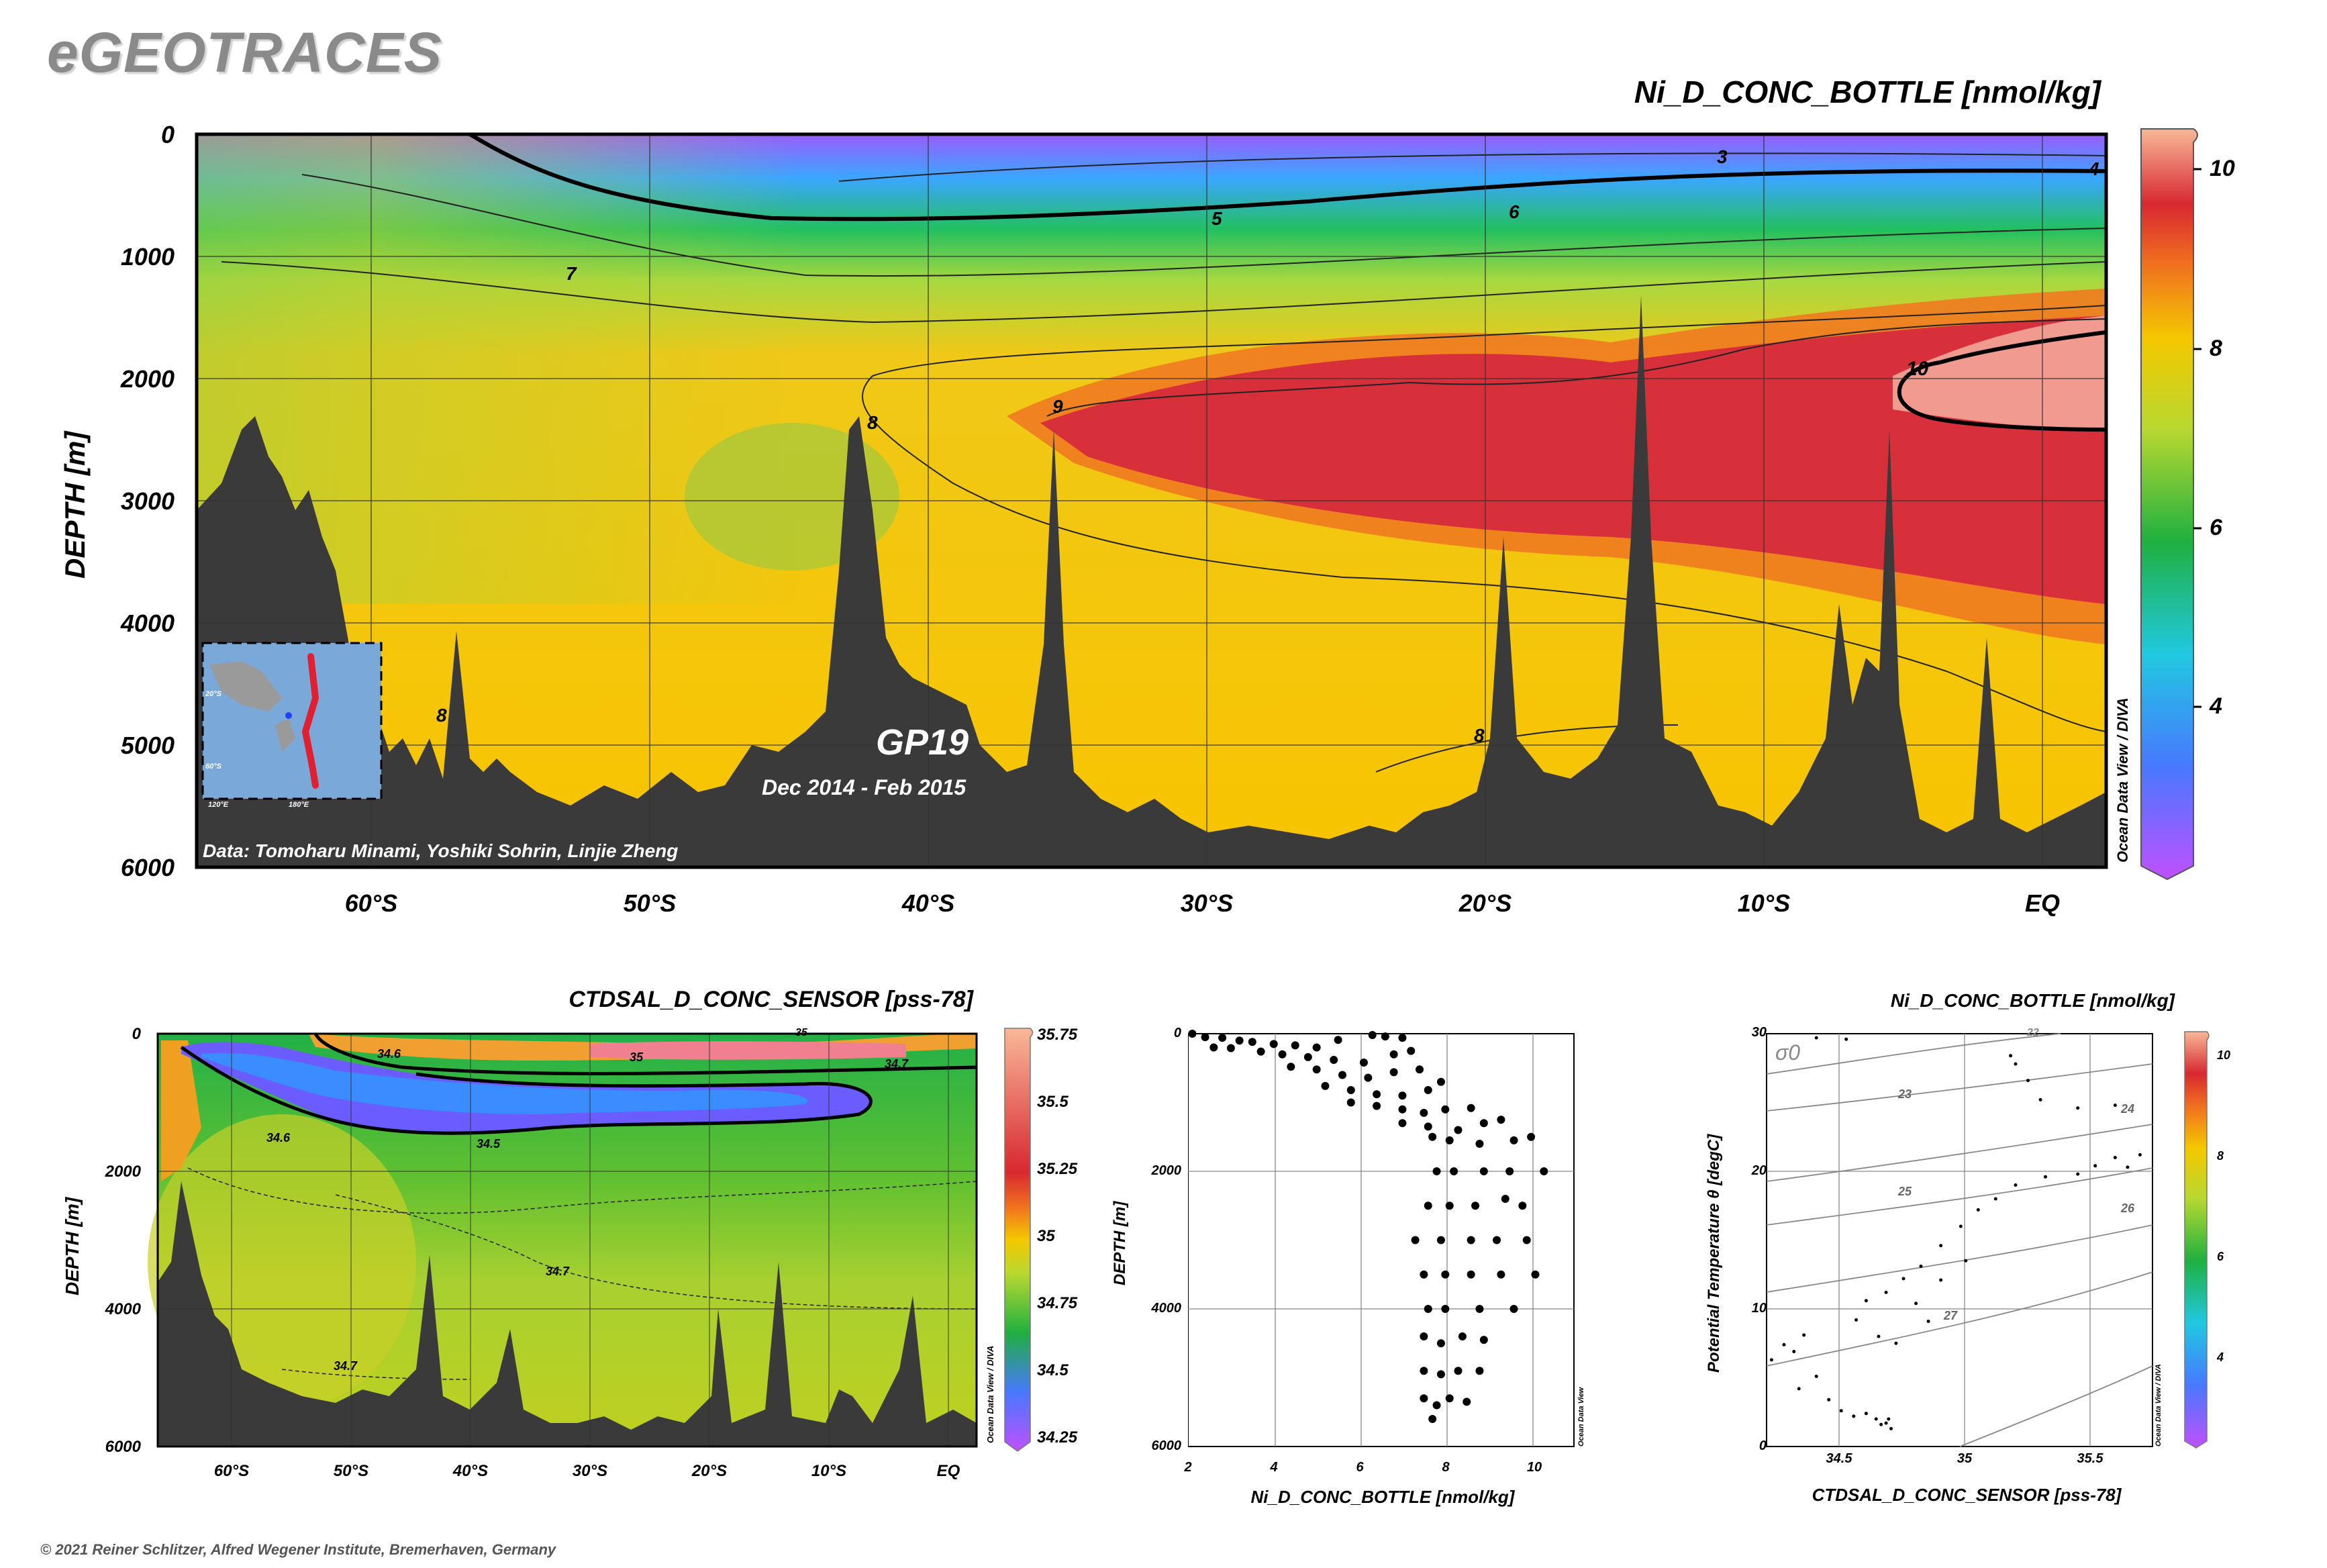  I want to click on scatter-x-tick: 2, so click(1188, 1468).